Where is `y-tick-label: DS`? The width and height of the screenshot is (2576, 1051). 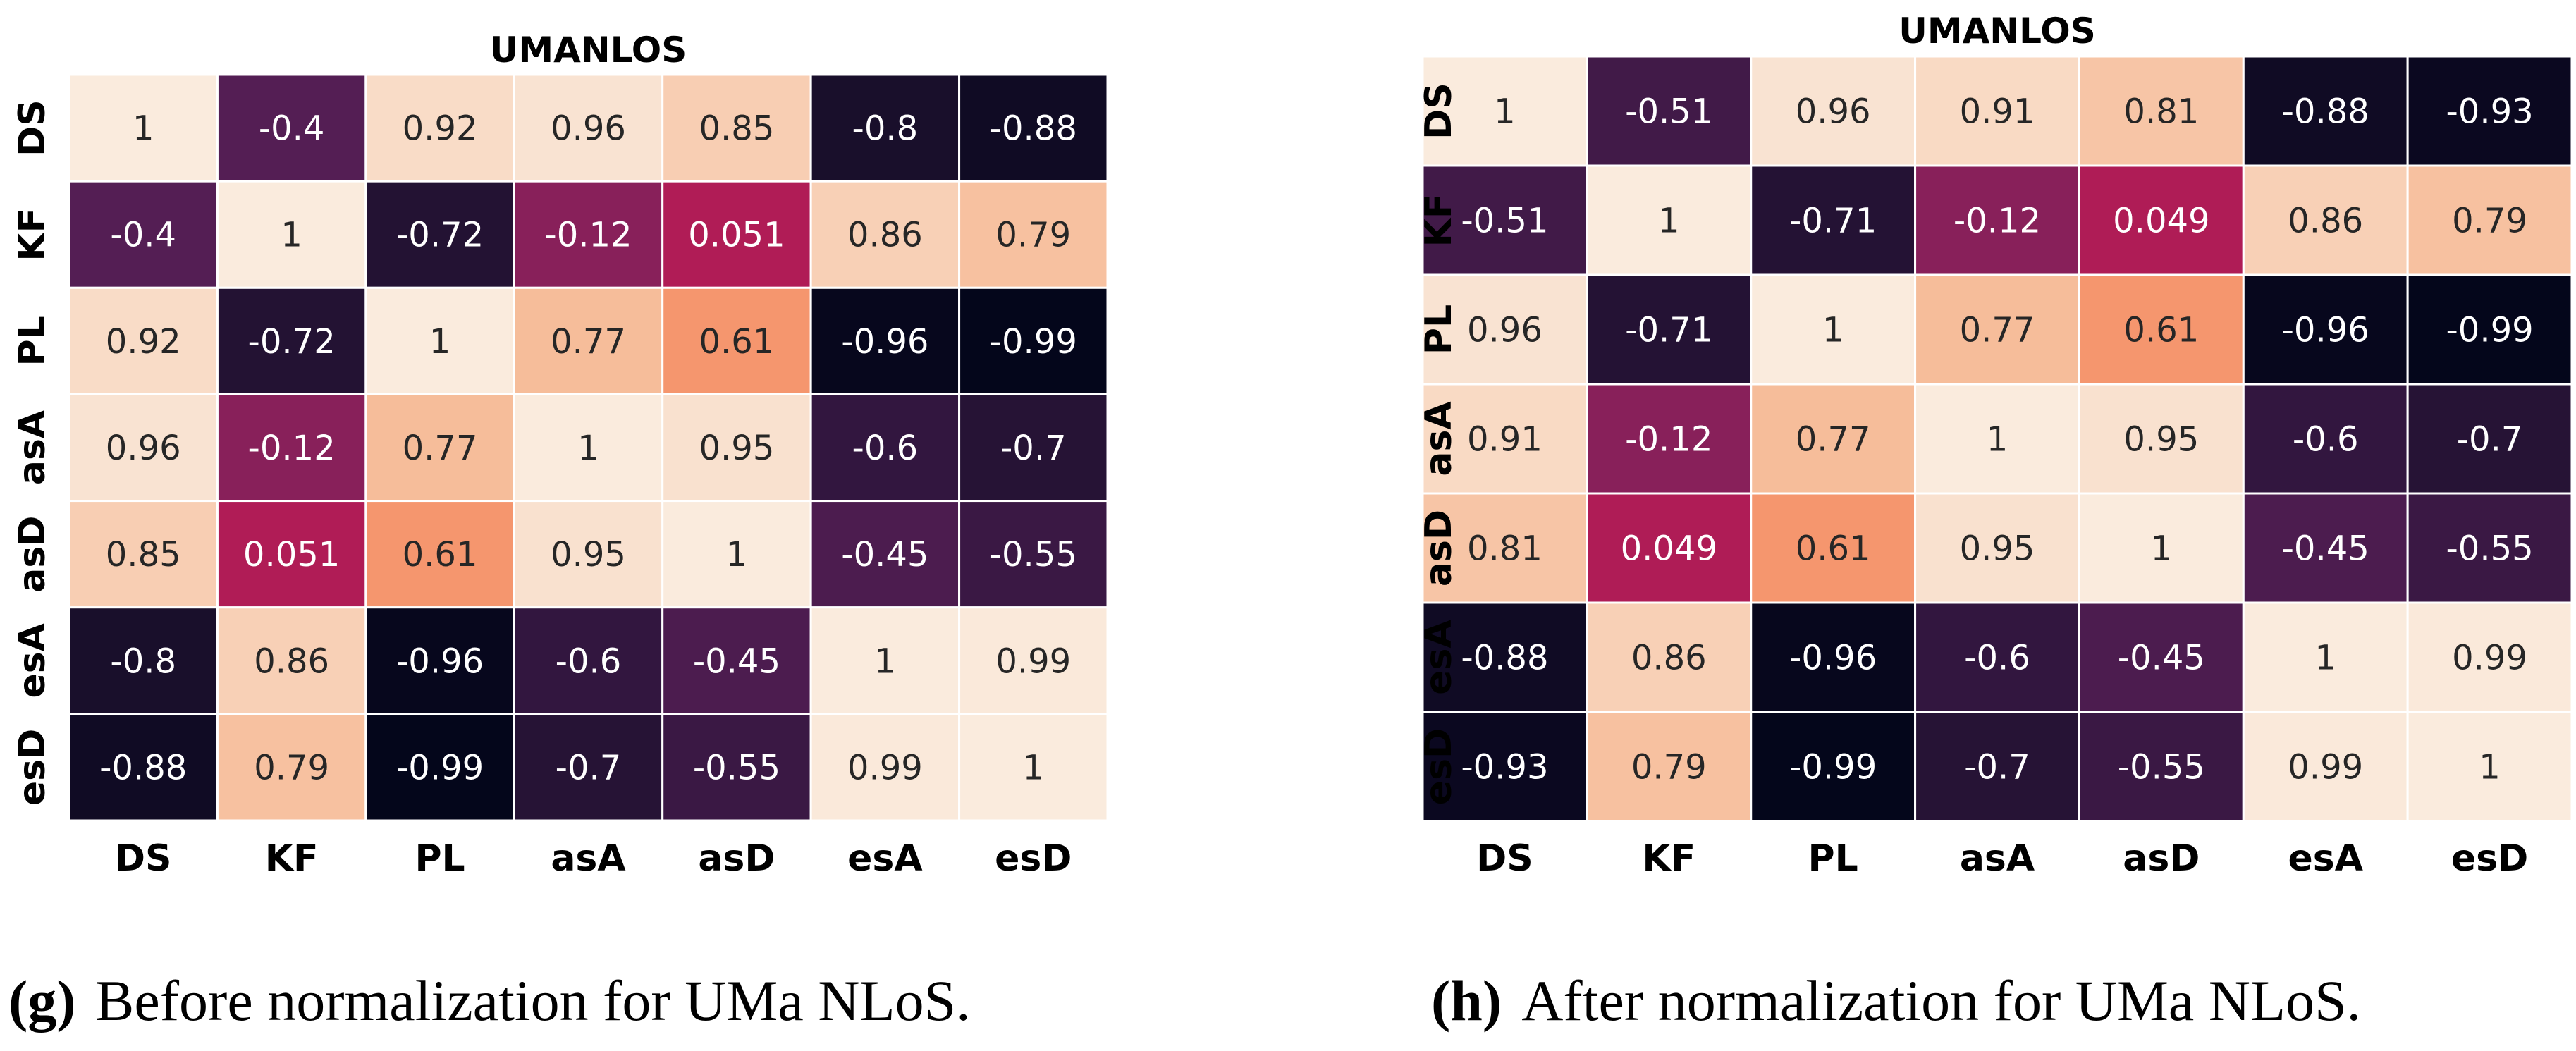
y-tick-label: DS is located at coordinates (32, 127).